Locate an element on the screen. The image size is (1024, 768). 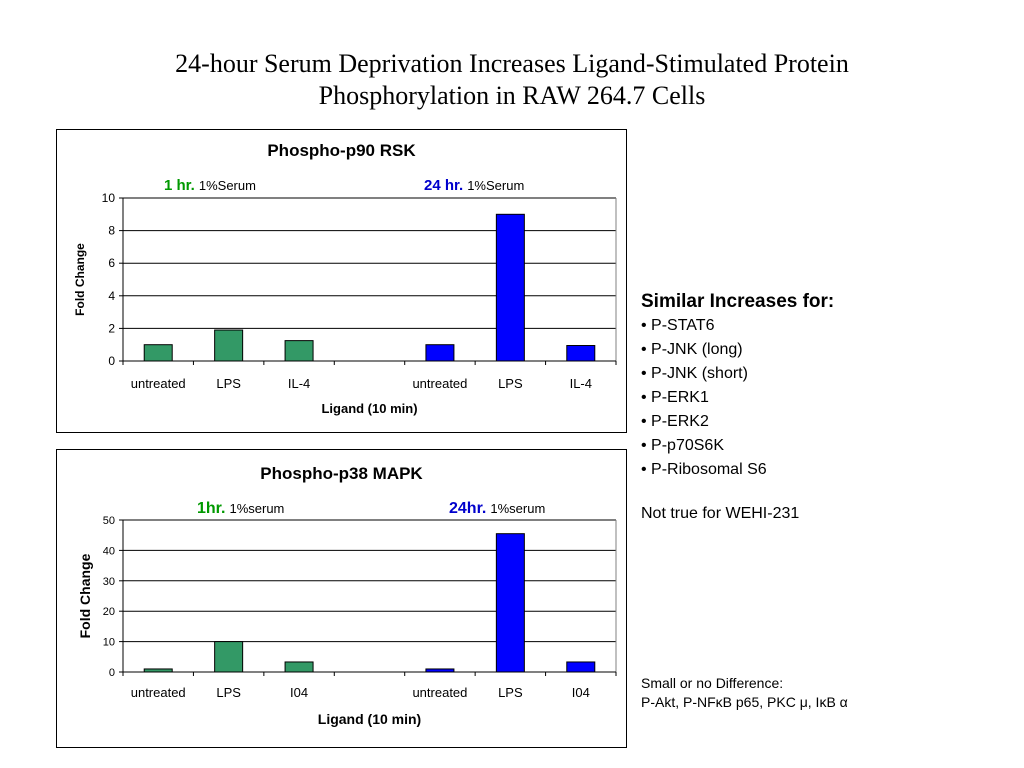
group-label-period: 24hr. is located at coordinates (467, 508).